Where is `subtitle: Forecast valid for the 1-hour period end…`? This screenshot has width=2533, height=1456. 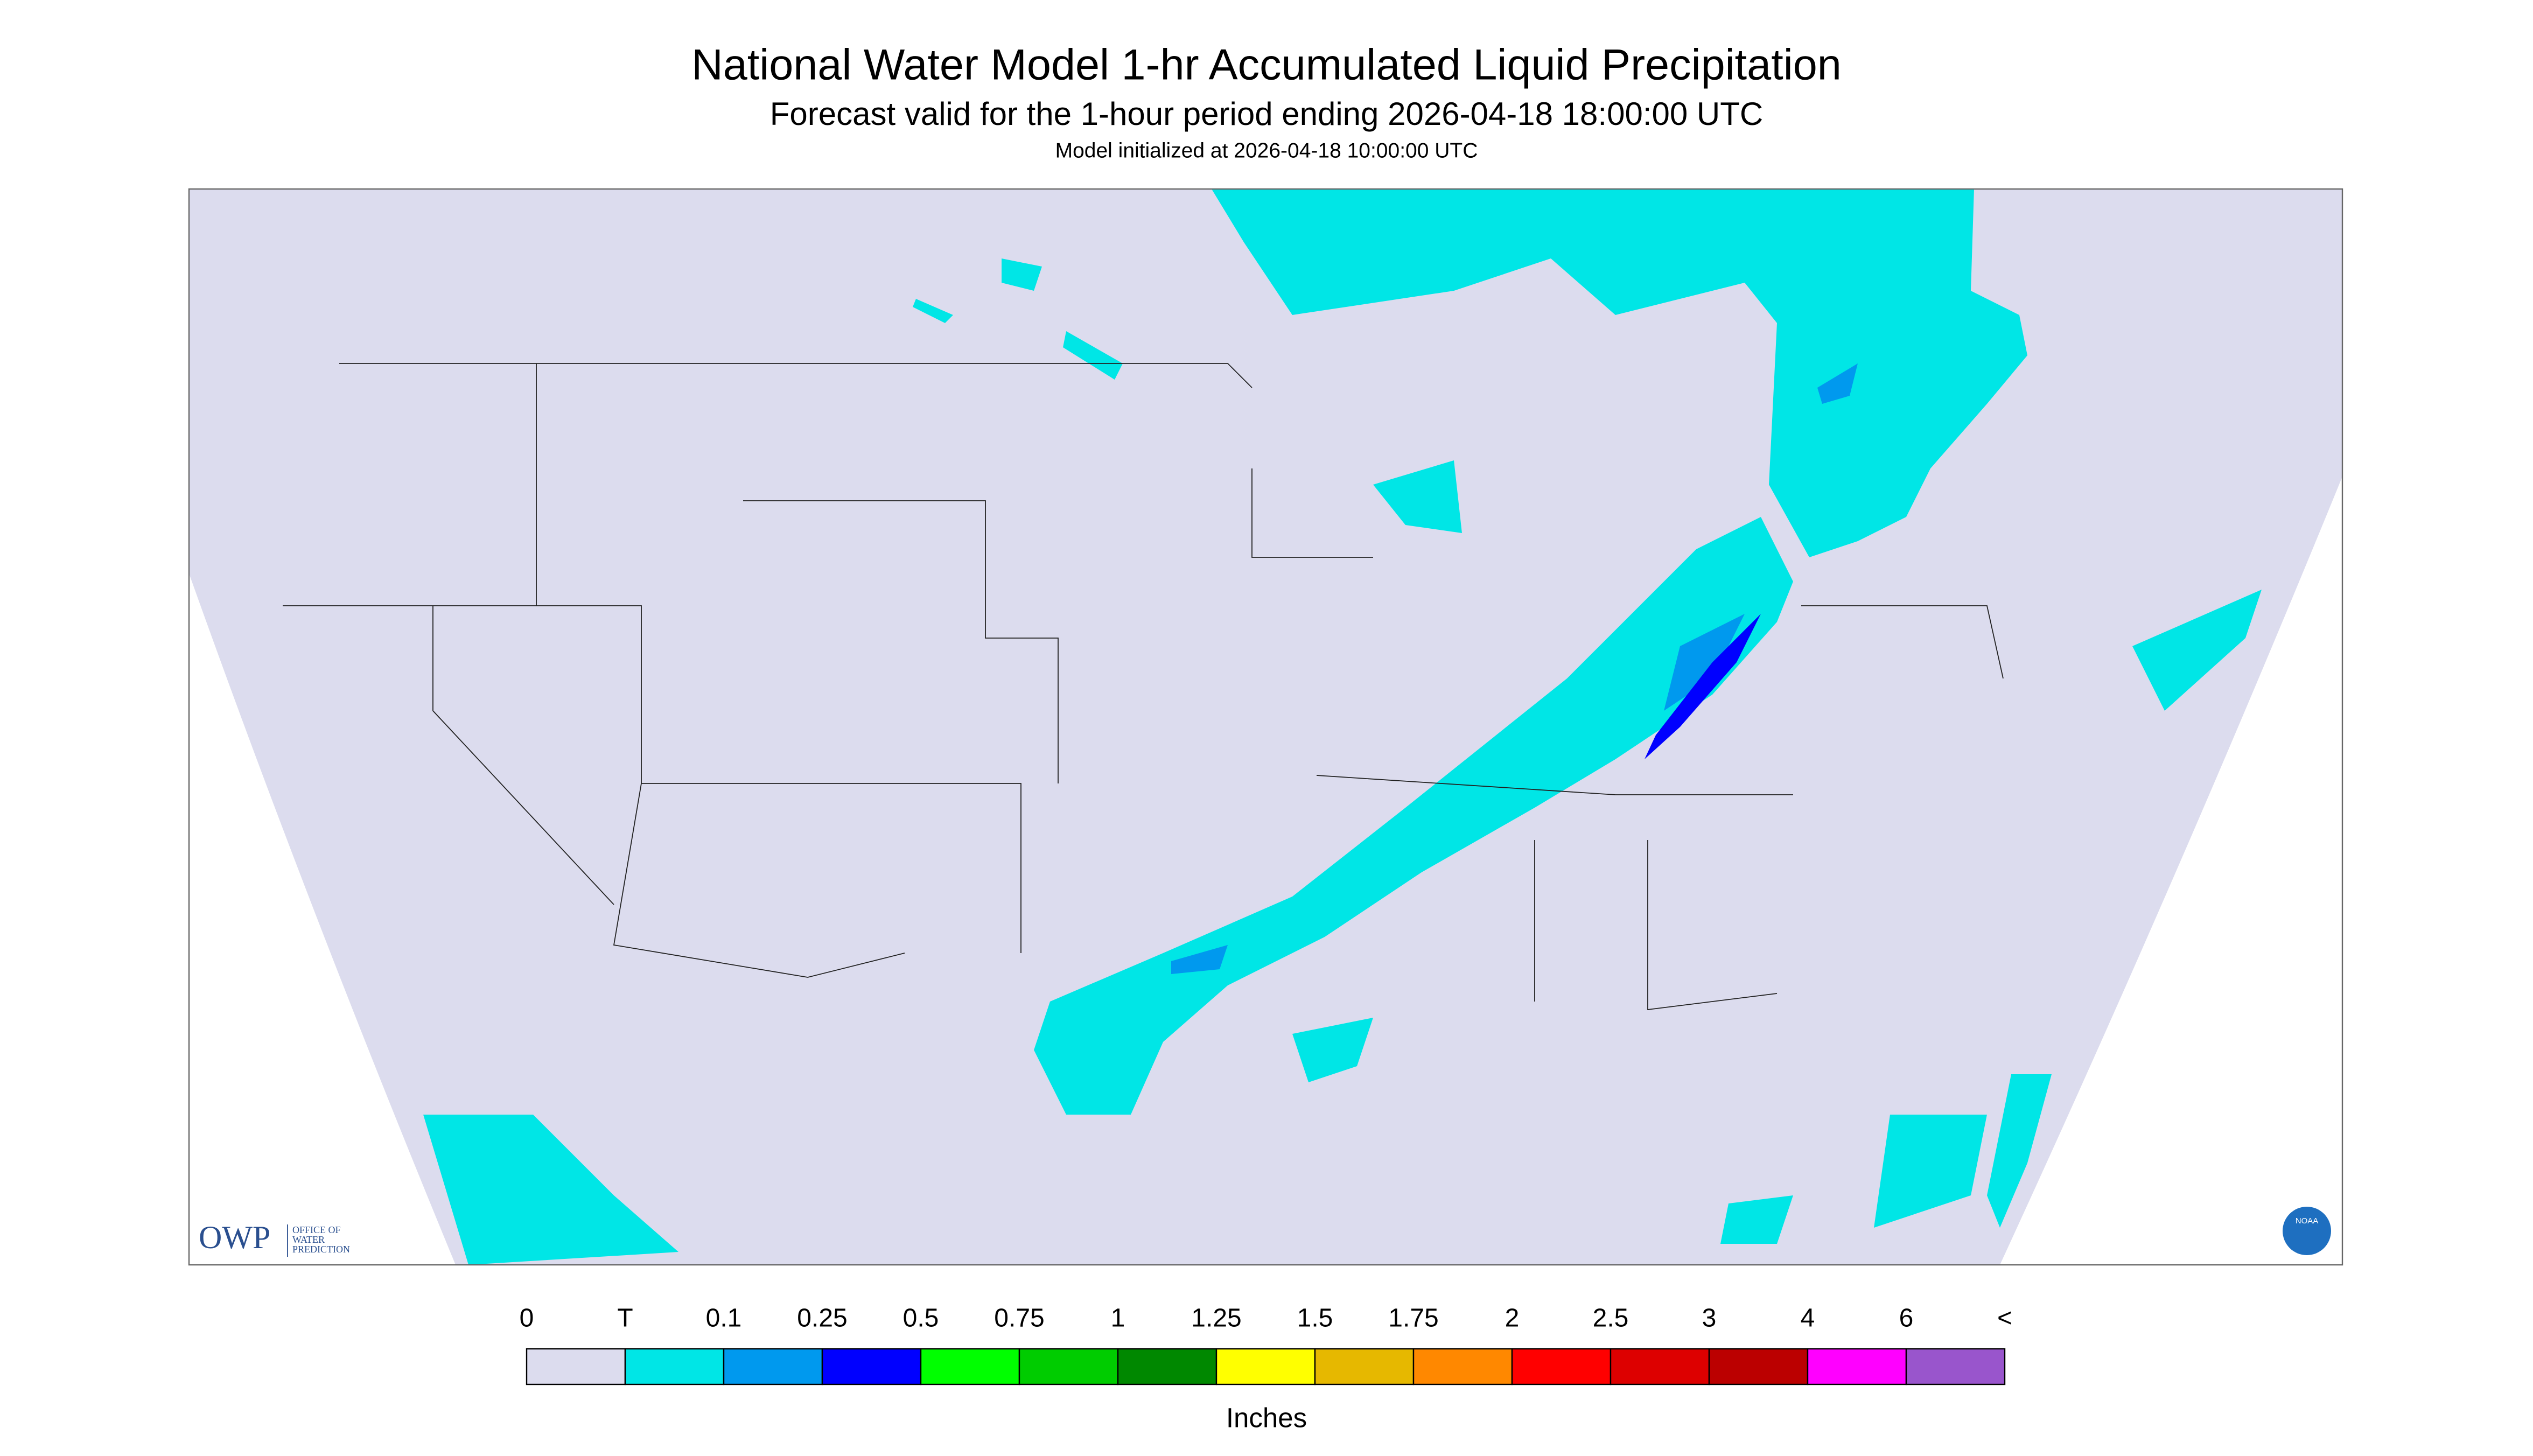
subtitle: Forecast valid for the 1-hour period end… is located at coordinates (1266, 114).